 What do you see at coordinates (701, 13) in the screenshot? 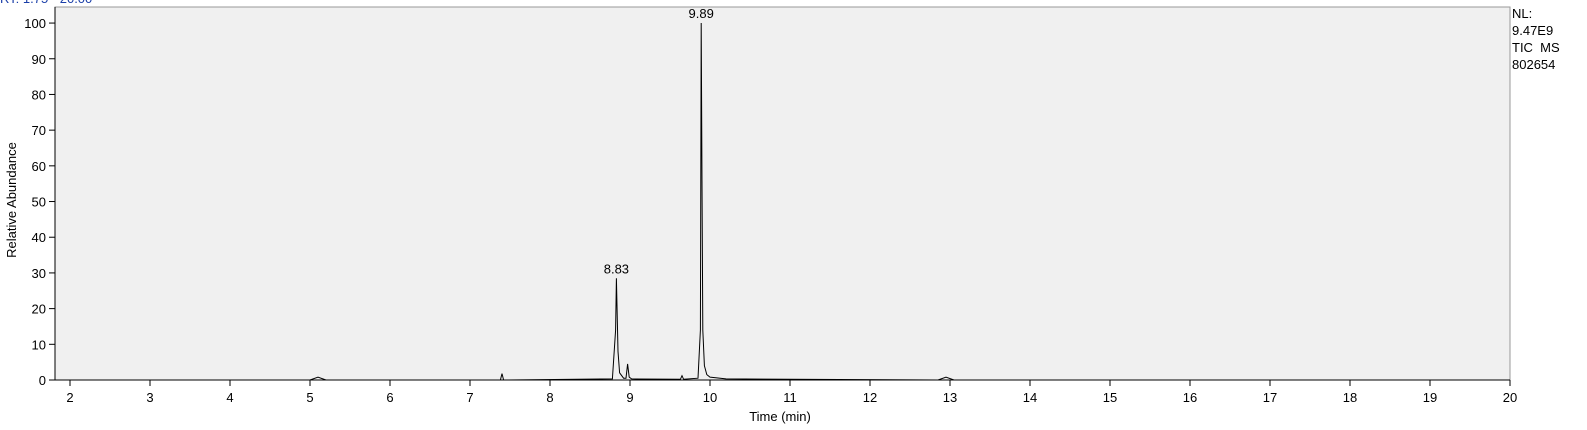
I see `peak-label: 9.89` at bounding box center [701, 13].